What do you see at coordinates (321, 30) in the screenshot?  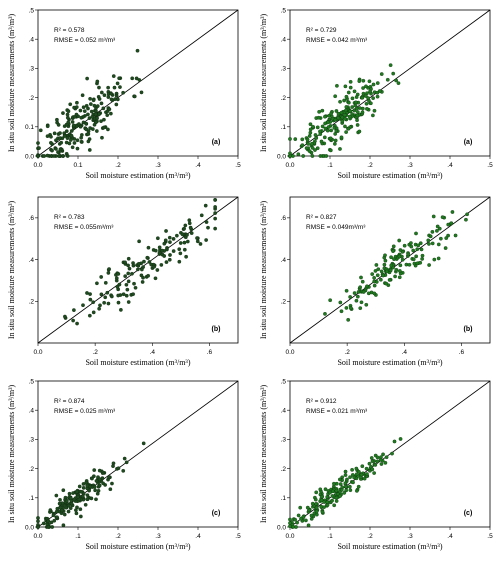 I see `r-squared-label: R² = 0.729` at bounding box center [321, 30].